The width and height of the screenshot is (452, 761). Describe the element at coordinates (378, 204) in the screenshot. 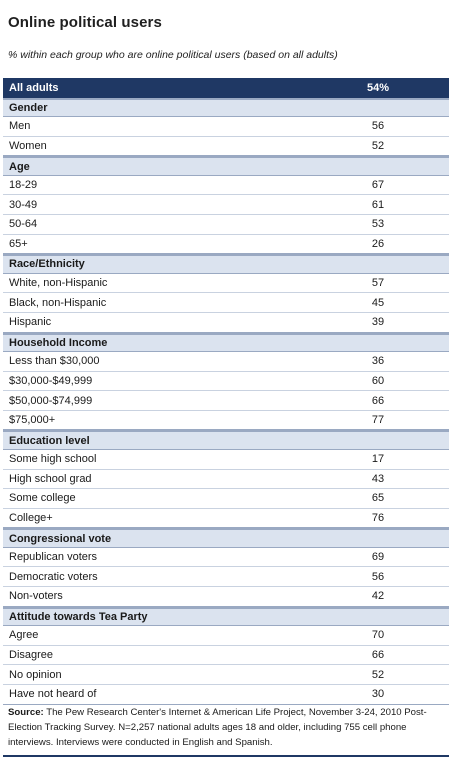

I see `row-value: 61` at that location.